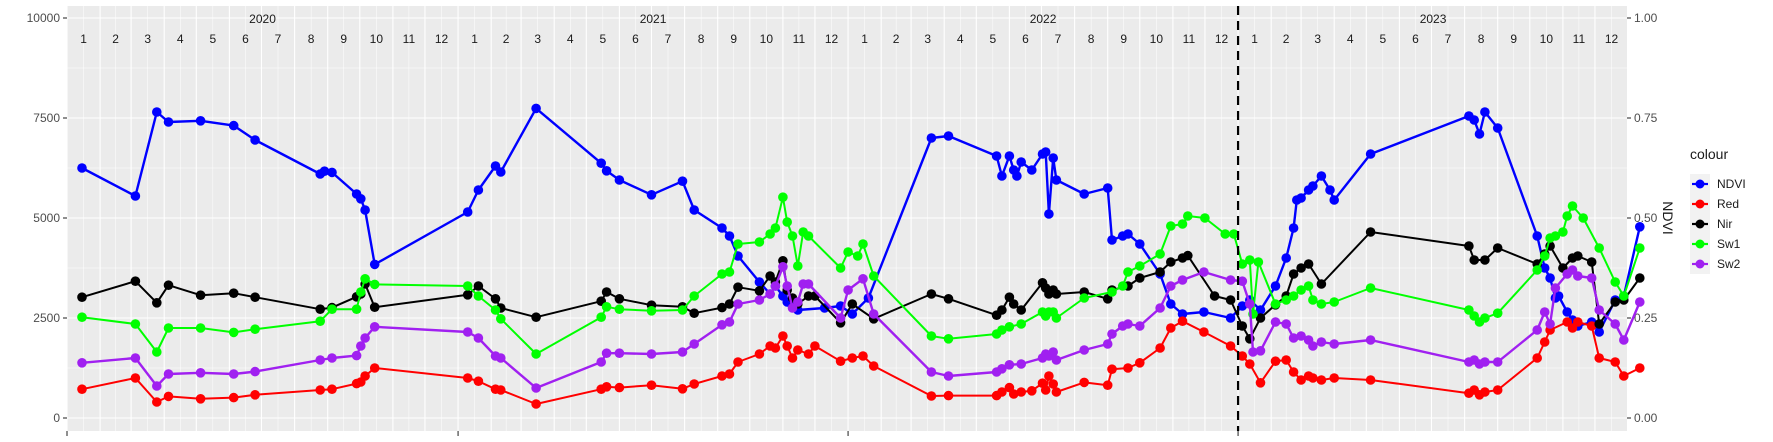 The width and height of the screenshot is (1773, 442). I want to click on y-right-tick-label: 0.00, so click(1646, 418).